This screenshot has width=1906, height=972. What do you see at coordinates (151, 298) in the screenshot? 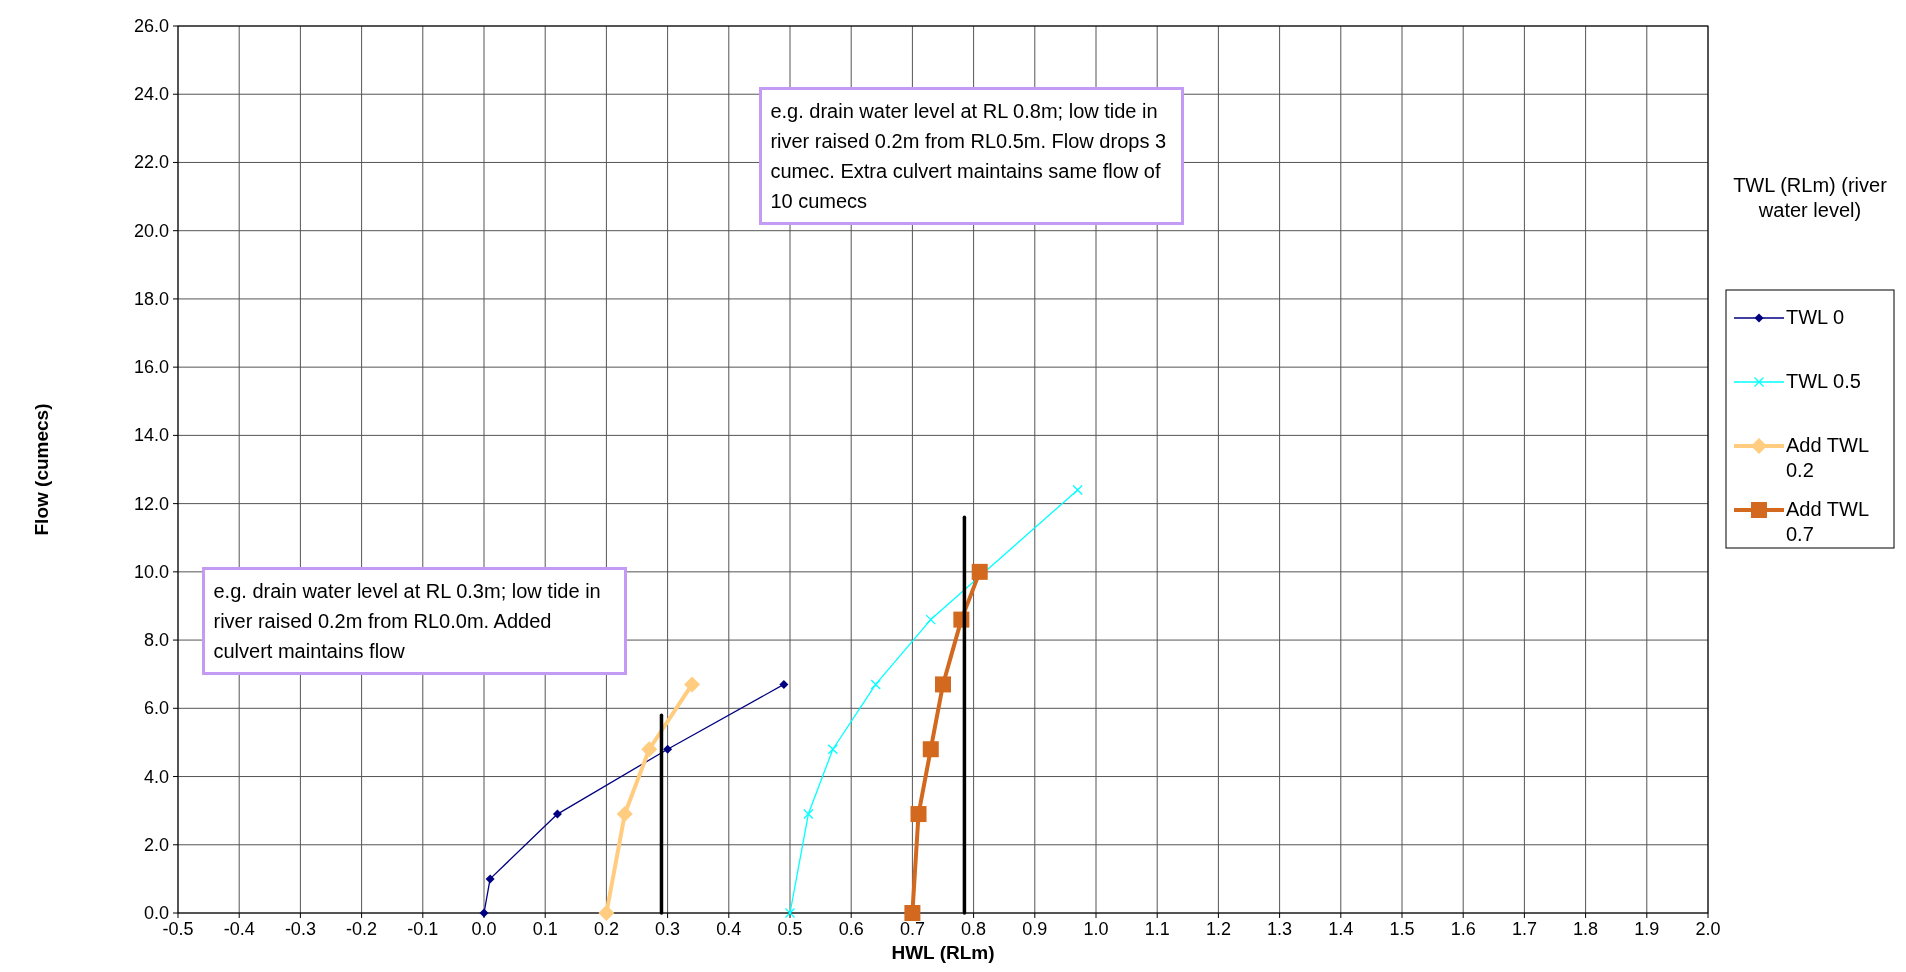
I see `y-tick-label: 18.0` at bounding box center [151, 298].